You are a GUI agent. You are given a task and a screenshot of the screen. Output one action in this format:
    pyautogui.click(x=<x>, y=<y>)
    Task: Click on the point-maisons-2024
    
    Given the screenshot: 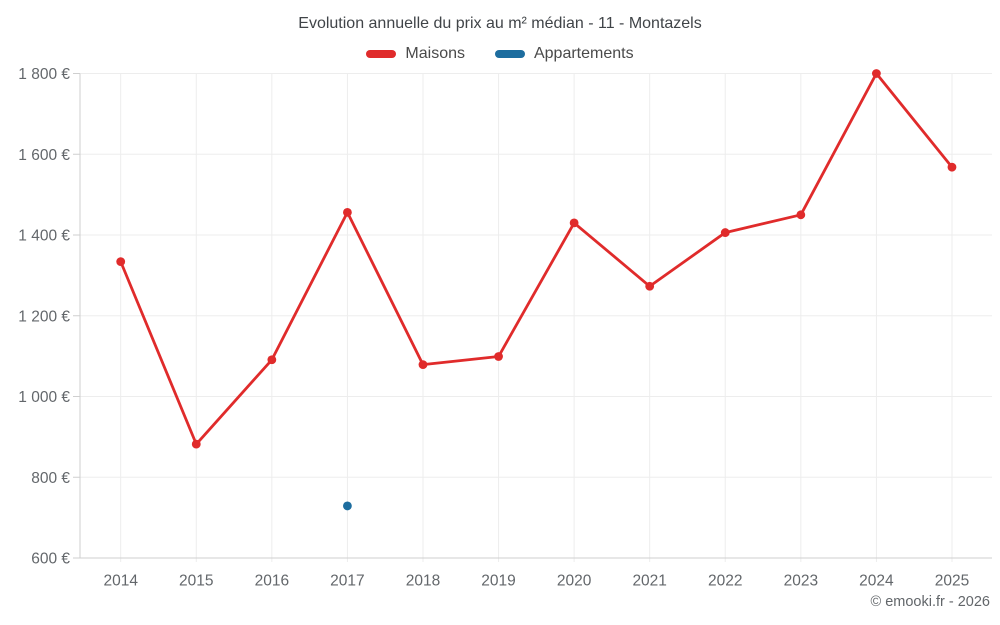 What is the action you would take?
    pyautogui.click(x=876, y=73)
    